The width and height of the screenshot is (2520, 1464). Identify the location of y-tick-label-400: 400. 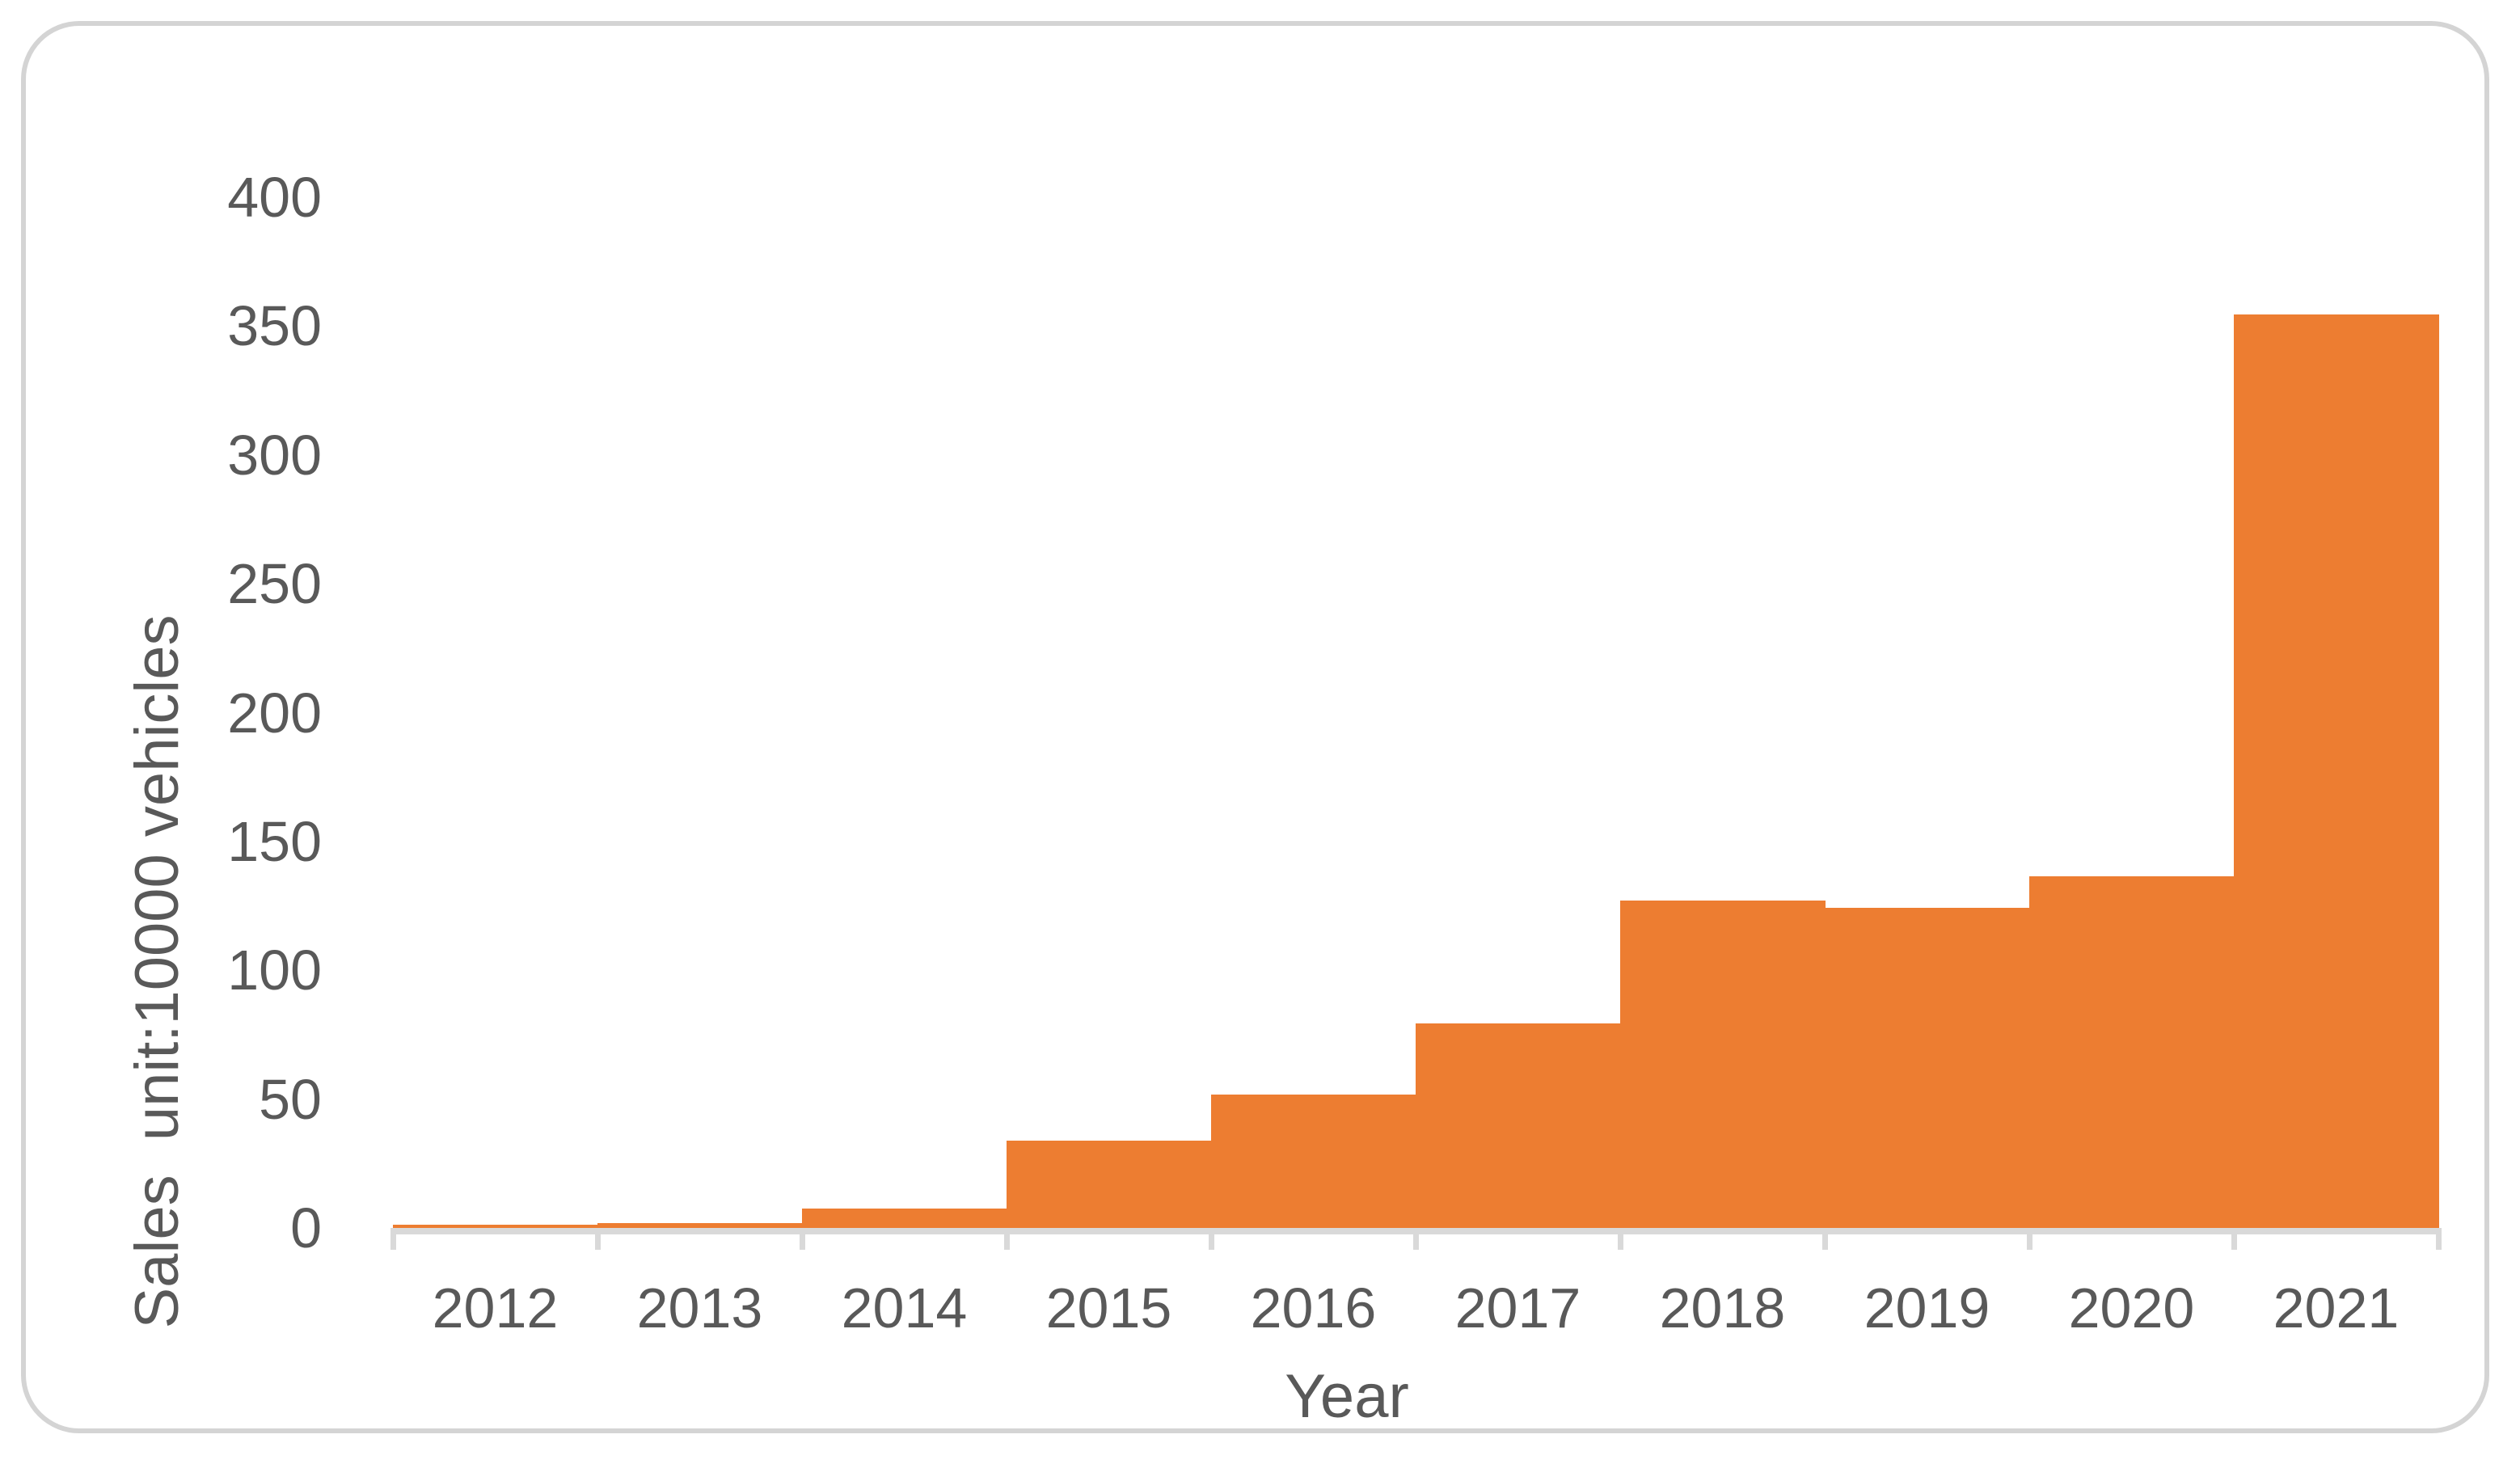
(274, 197).